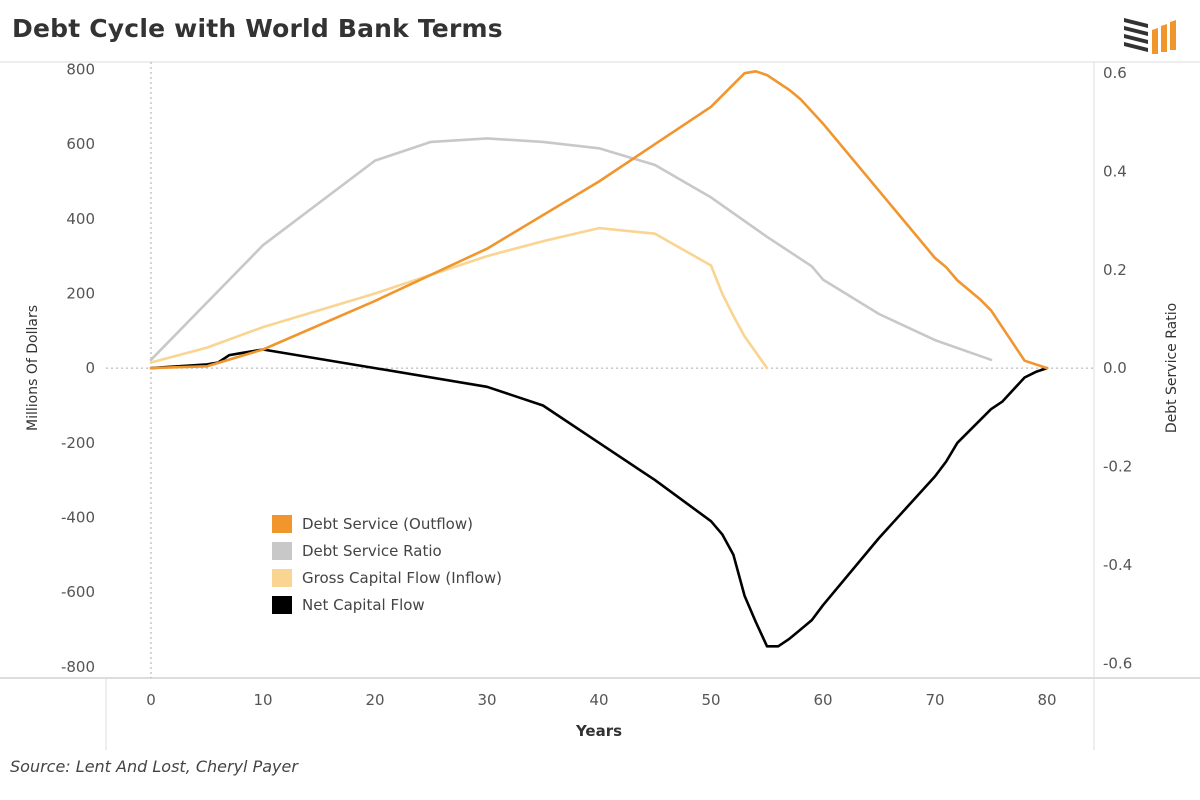 The height and width of the screenshot is (800, 1200). I want to click on y-tick-label: 0, so click(90, 368).